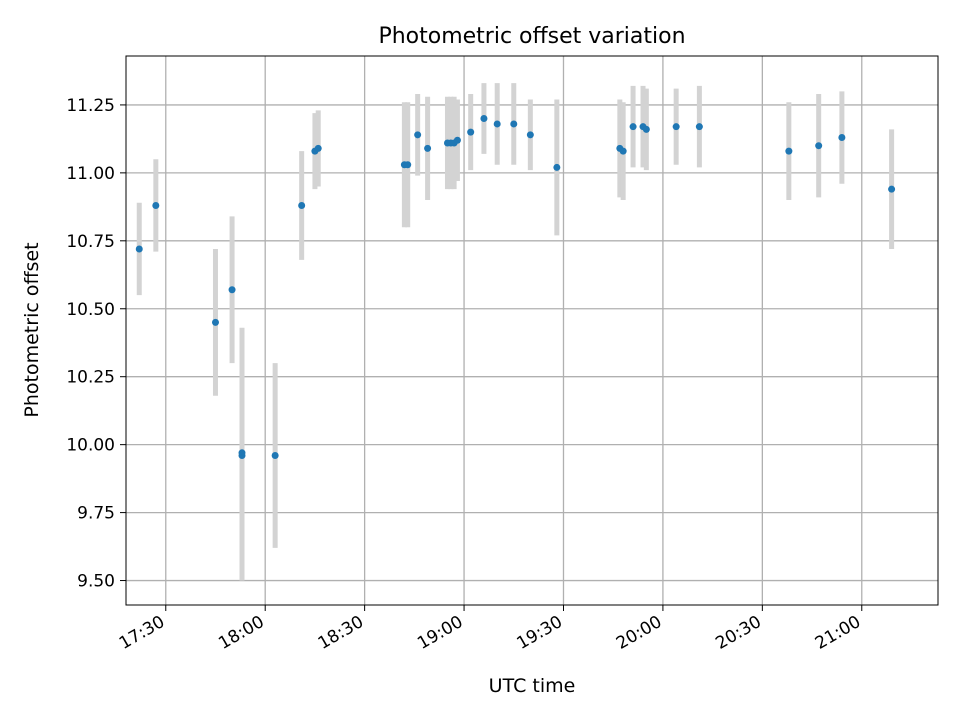 This screenshot has width=960, height=720. I want to click on y-tick-label: 11.25, so click(90, 106).